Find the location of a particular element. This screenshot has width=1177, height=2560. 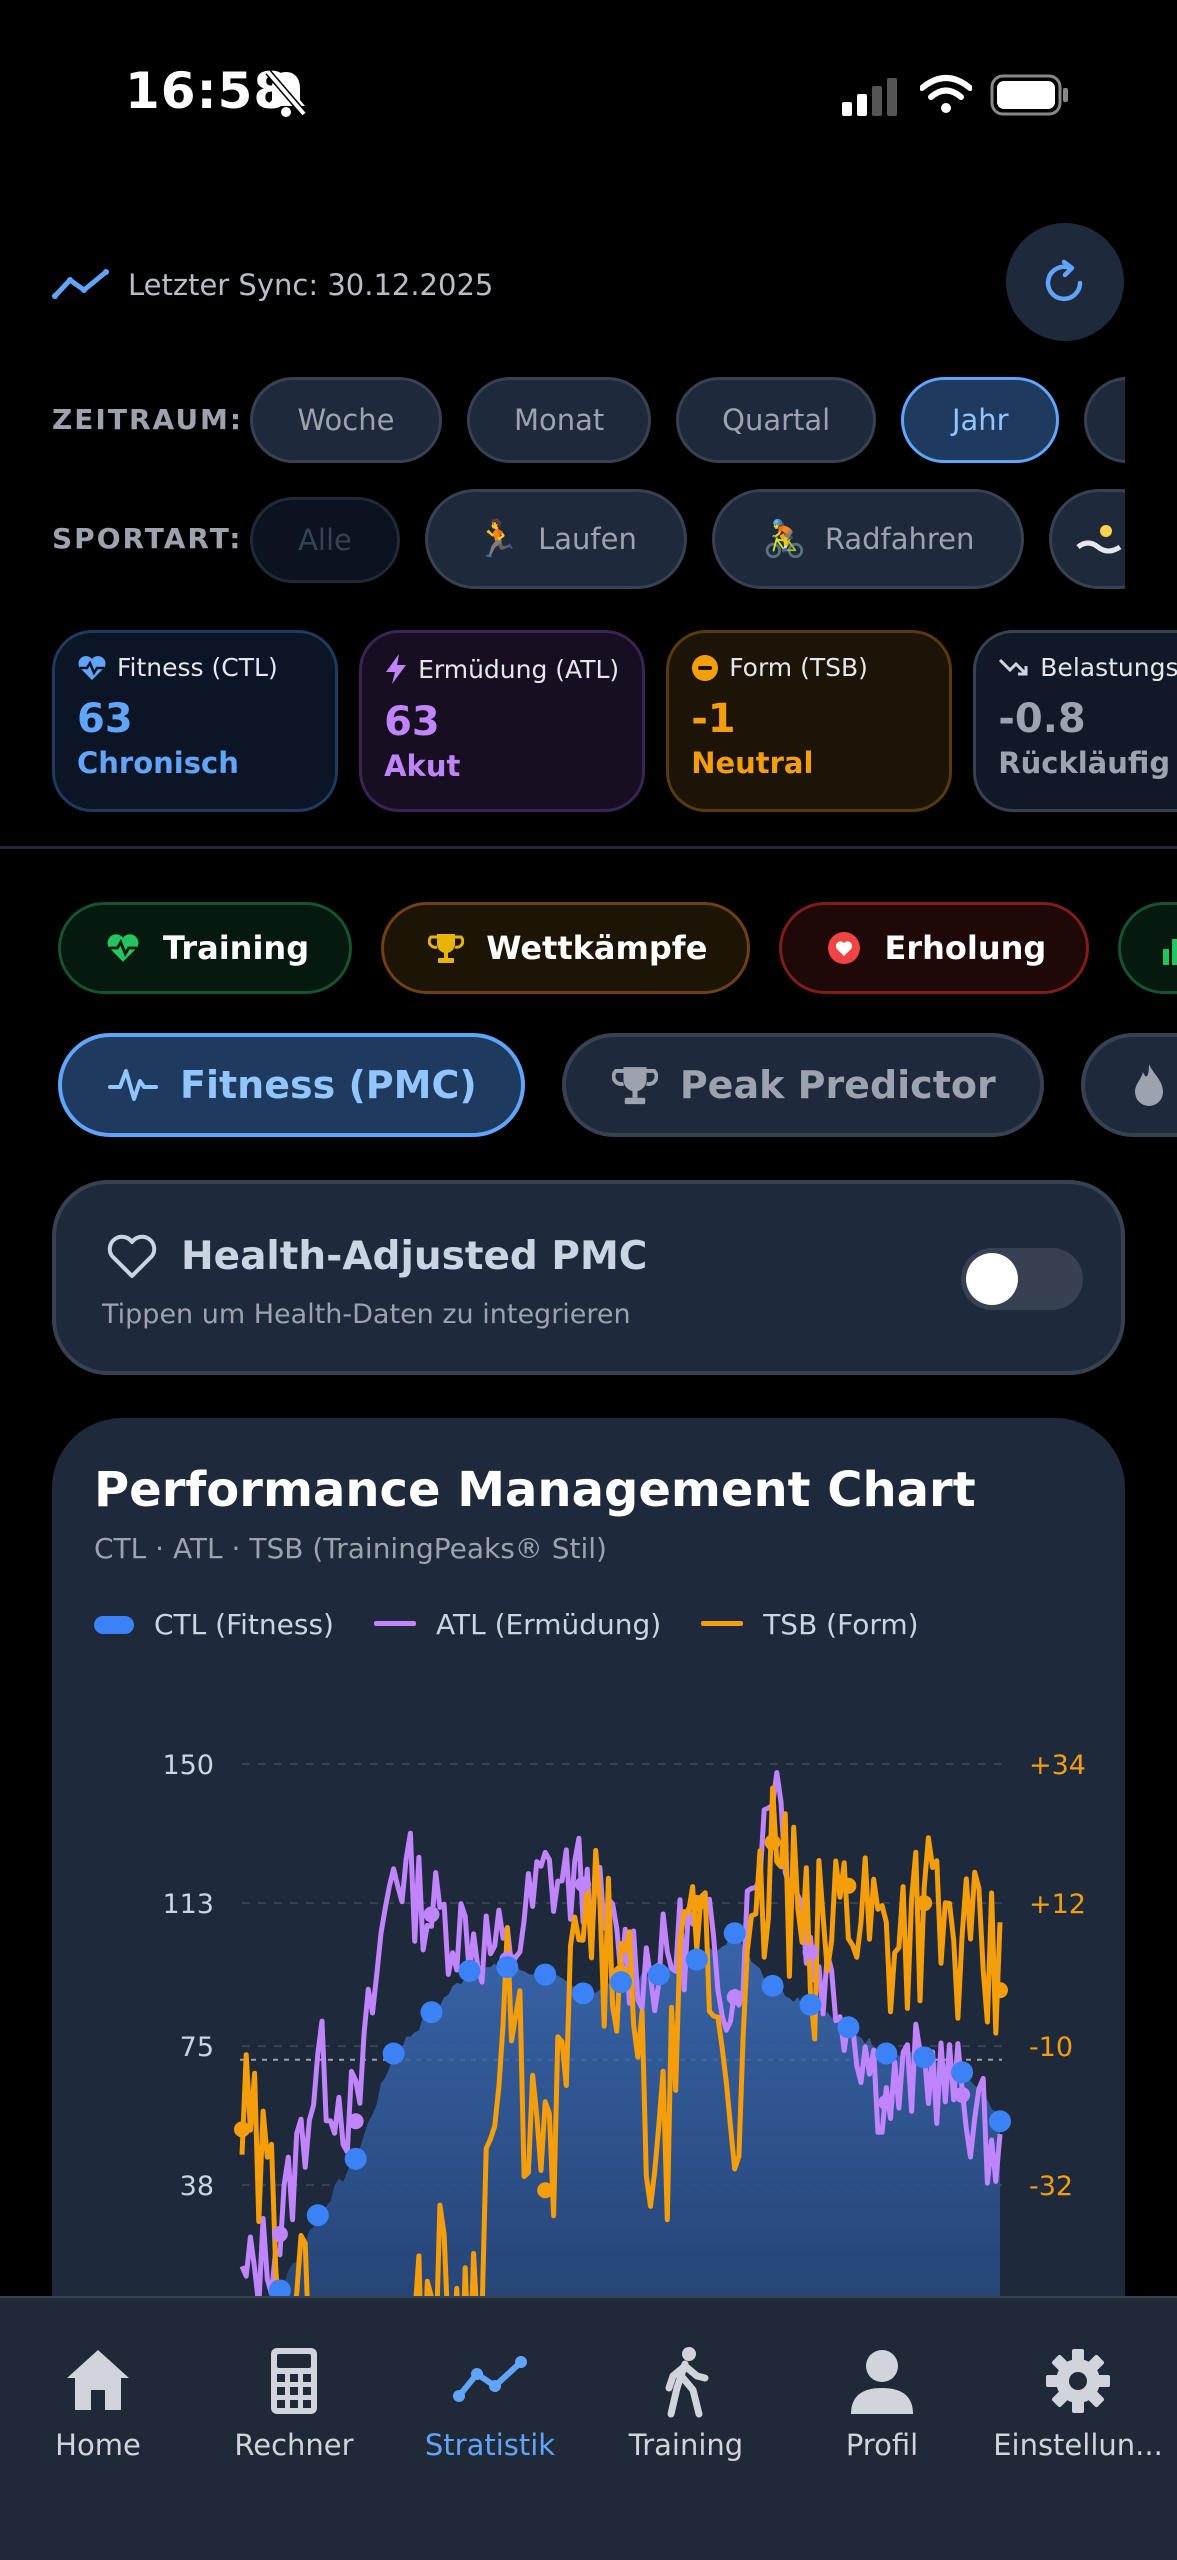

metric-label: Fitness (CTL) is located at coordinates (197, 667).